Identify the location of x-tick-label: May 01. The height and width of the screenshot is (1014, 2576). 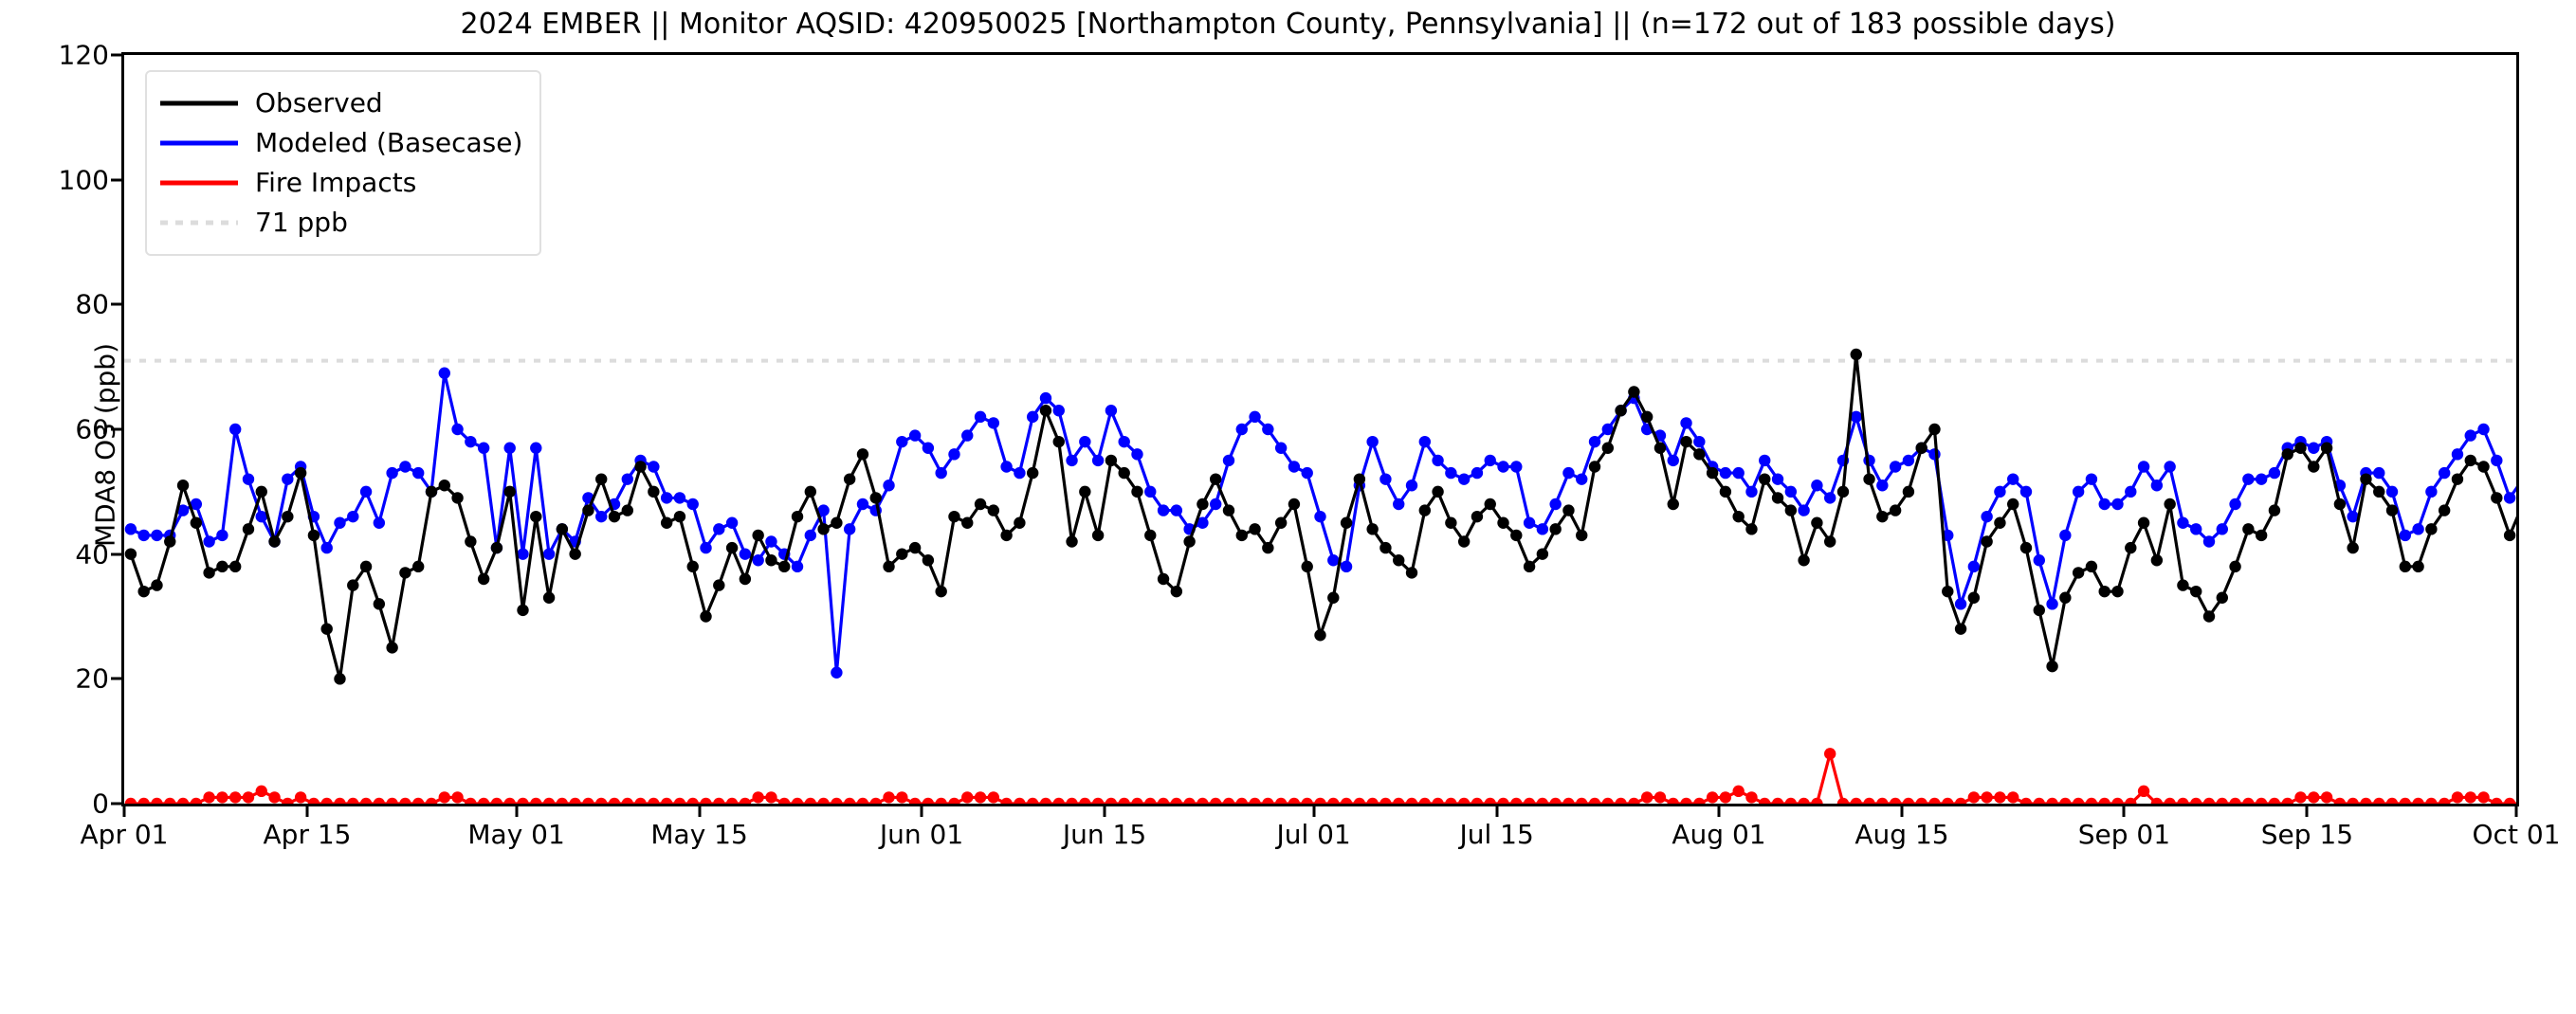
(516, 834).